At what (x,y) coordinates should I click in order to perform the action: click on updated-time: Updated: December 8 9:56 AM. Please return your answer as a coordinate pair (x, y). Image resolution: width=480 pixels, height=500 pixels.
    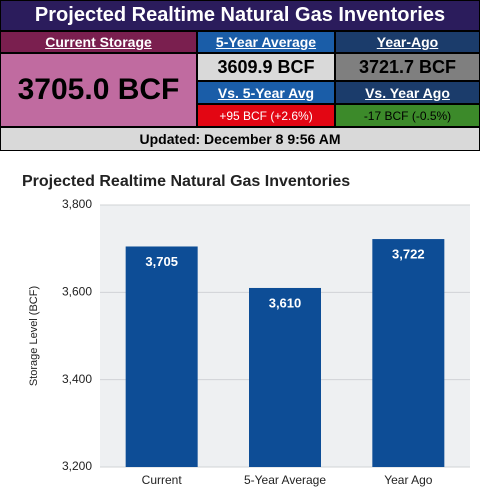
    Looking at the image, I should click on (240, 139).